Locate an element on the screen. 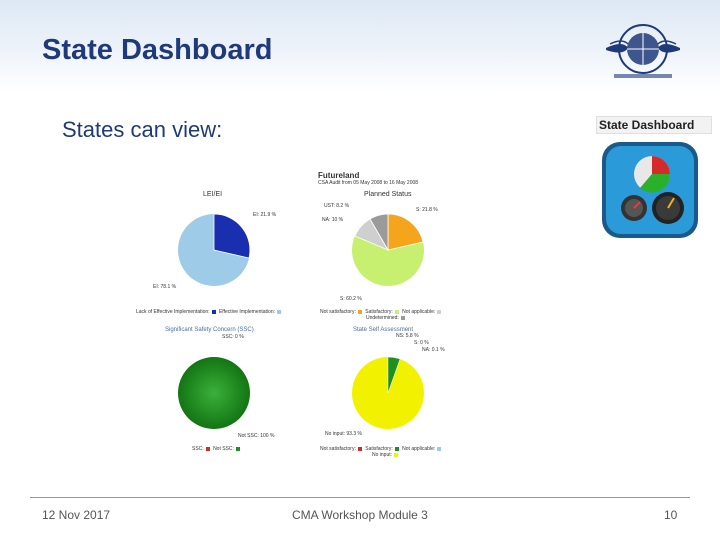 This screenshot has width=720, height=540. ssa-label-d: No input: 93.3 % is located at coordinates (343, 434).